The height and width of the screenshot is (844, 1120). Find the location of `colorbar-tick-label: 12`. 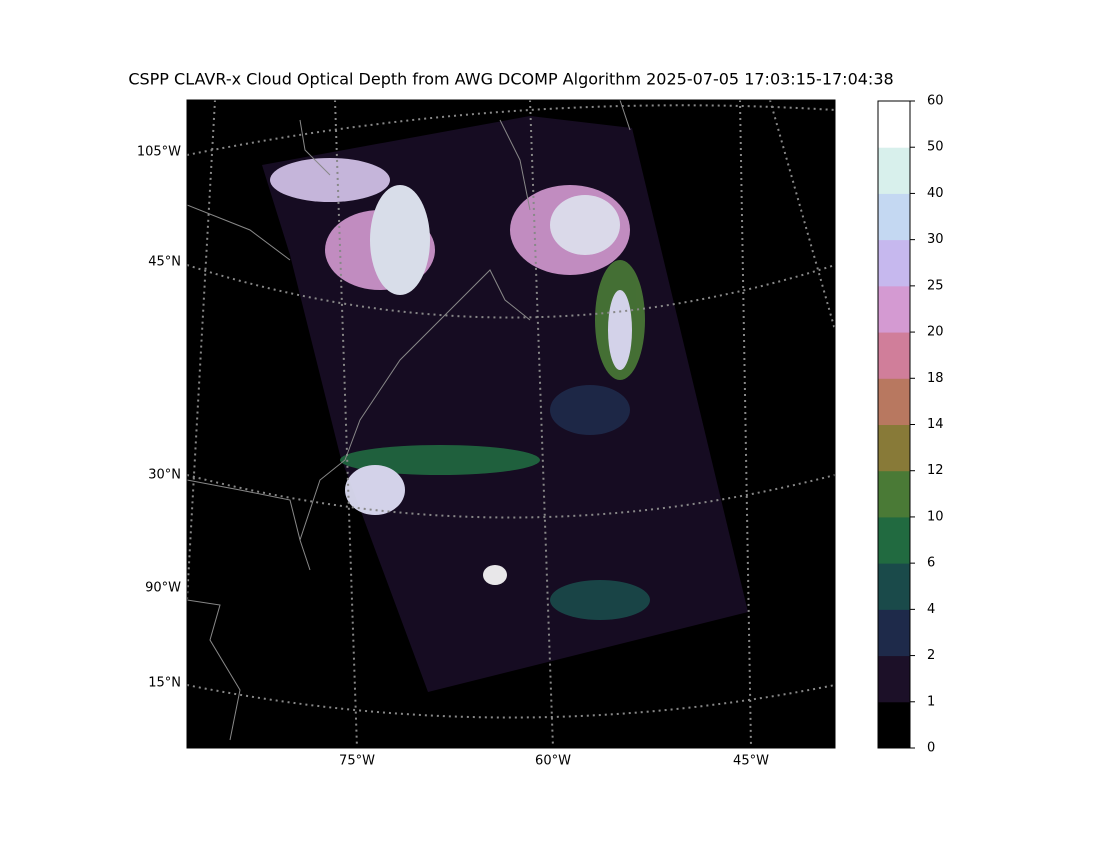

colorbar-tick-label: 12 is located at coordinates (935, 470).